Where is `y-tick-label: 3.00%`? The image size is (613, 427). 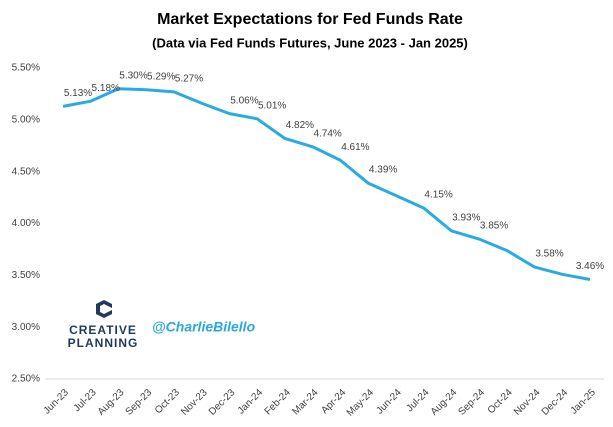 y-tick-label: 3.00% is located at coordinates (26, 327).